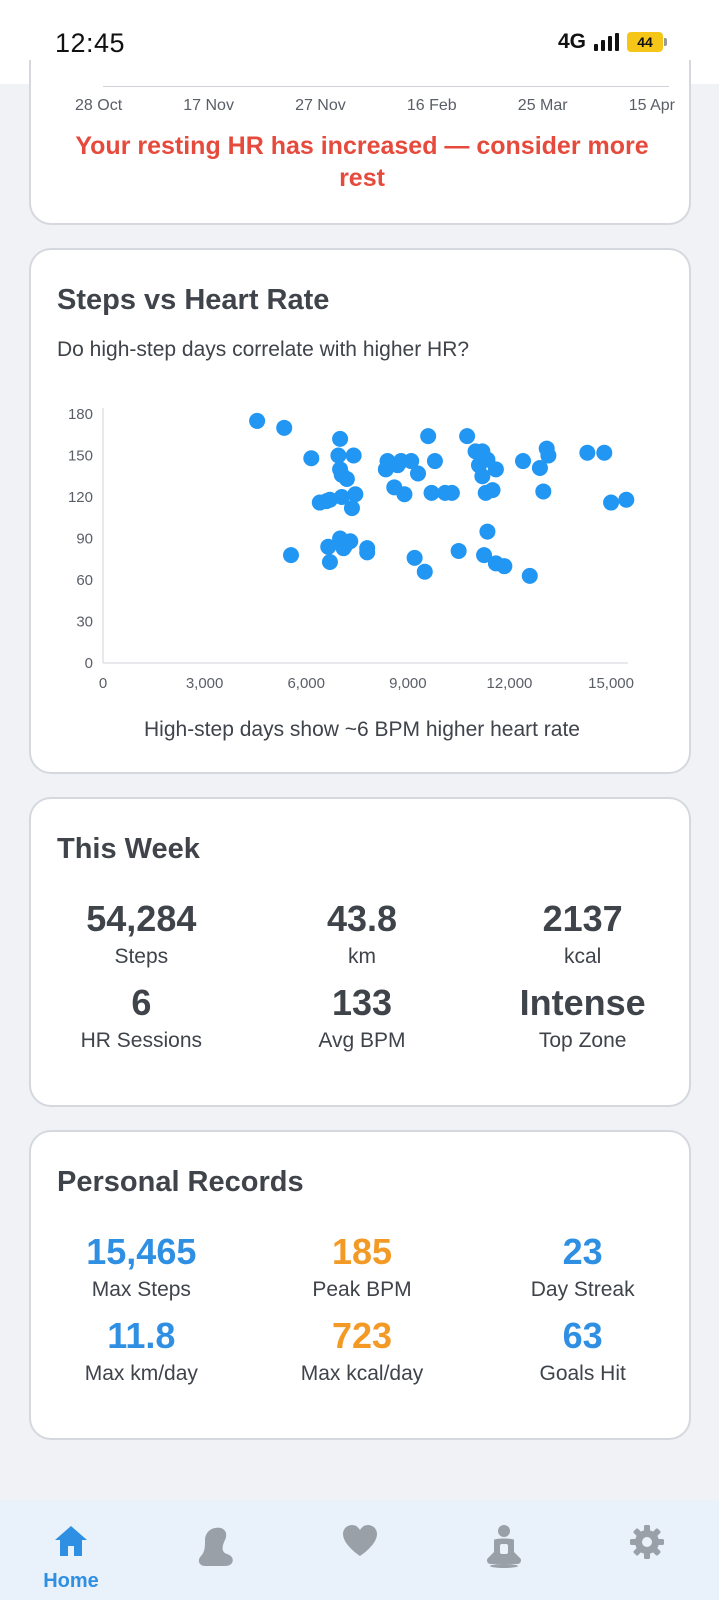 The width and height of the screenshot is (719, 1600). Describe the element at coordinates (582, 1251) in the screenshot. I see `record-value: 23` at that location.